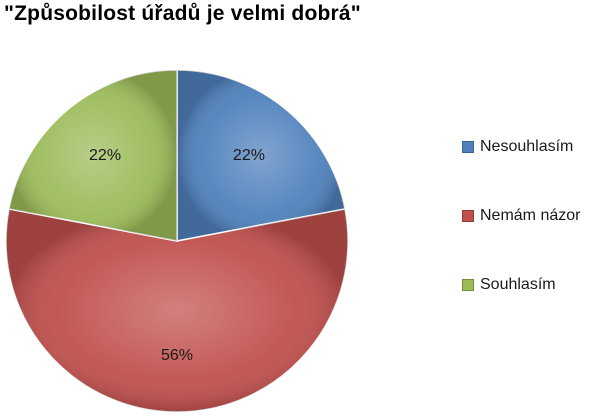 Image resolution: width=599 pixels, height=419 pixels. I want to click on slice-nesouhlasim-shading, so click(261, 155).